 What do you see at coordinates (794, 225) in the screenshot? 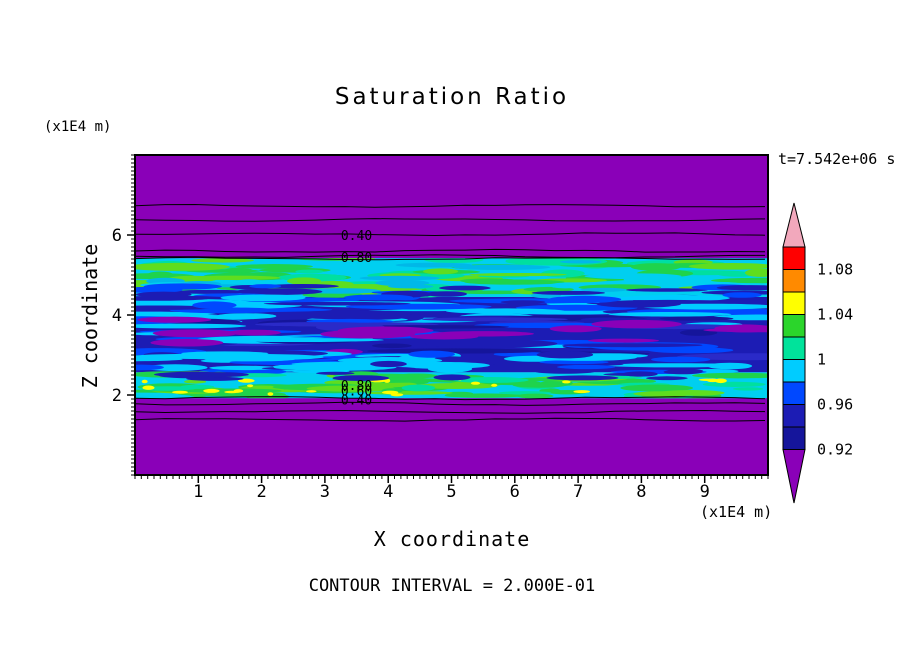
I see `colorbar-overflow-top` at bounding box center [794, 225].